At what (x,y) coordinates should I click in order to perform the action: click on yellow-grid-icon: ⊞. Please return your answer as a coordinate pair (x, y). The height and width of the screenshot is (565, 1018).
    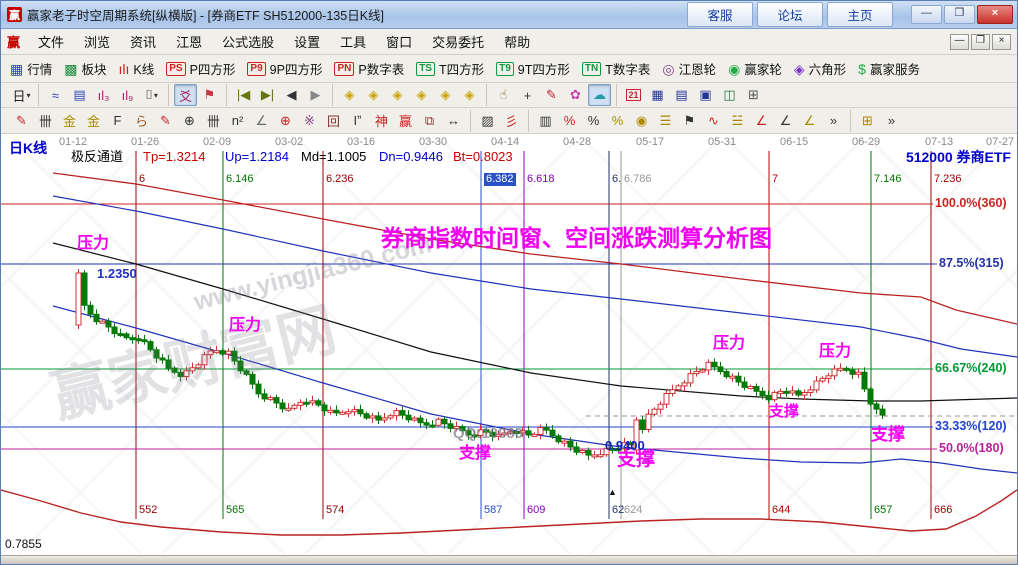
    Looking at the image, I should click on (867, 120).